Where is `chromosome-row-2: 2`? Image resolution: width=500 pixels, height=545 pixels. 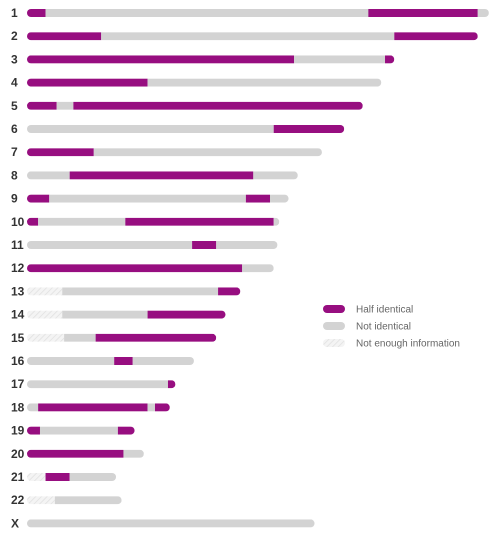 chromosome-row-2: 2 is located at coordinates (244, 36).